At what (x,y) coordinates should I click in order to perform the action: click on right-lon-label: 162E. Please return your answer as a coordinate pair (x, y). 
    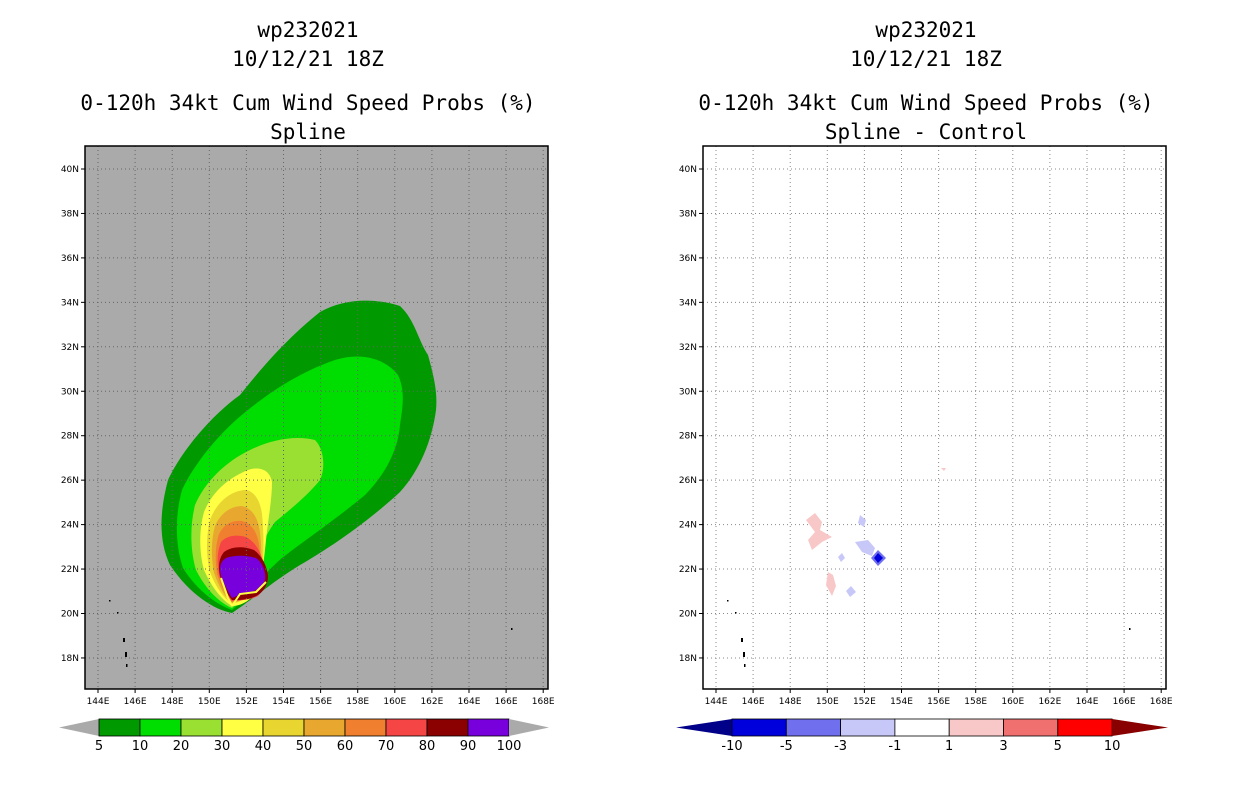
    Looking at the image, I should click on (1049, 702).